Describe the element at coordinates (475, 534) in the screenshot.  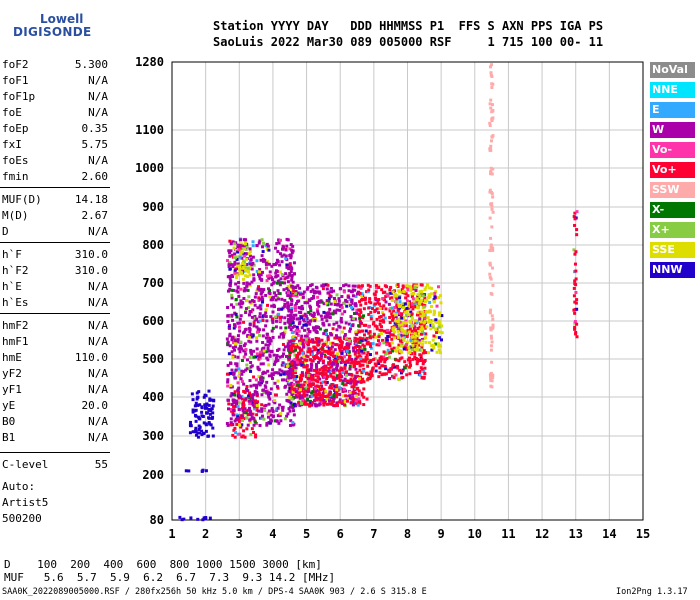
I see `x-tick-label: 10` at that location.